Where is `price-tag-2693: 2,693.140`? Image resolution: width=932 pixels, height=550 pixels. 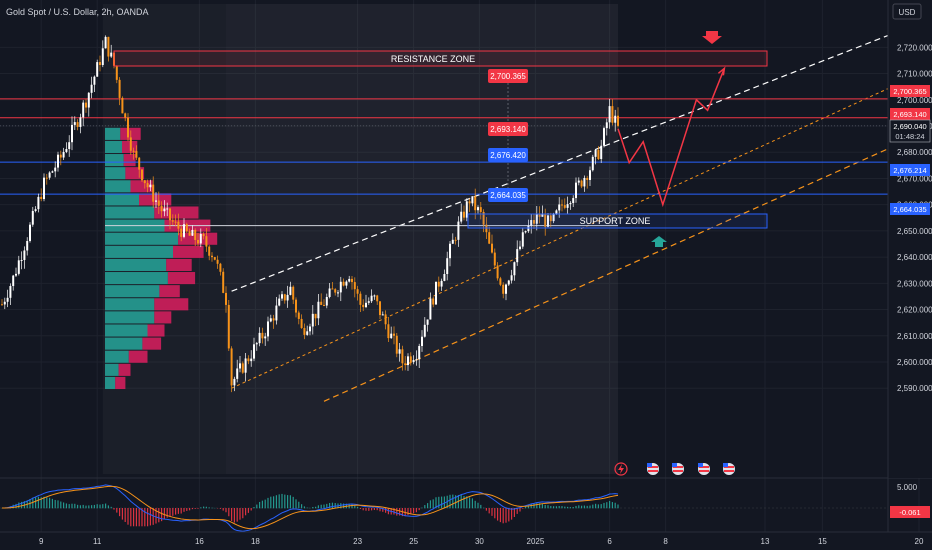
price-tag-2693: 2,693.140 is located at coordinates (508, 129).